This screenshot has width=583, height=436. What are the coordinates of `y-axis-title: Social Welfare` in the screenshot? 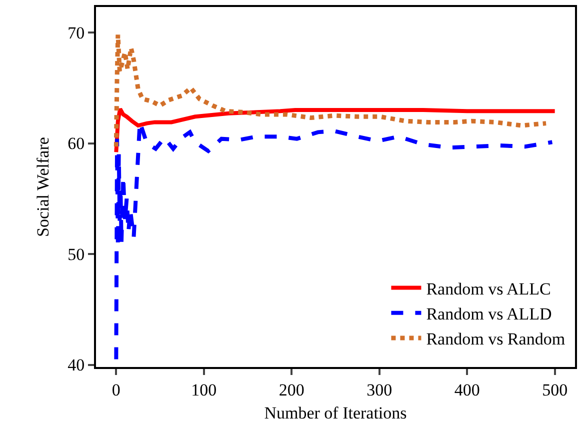 It's located at (43, 187).